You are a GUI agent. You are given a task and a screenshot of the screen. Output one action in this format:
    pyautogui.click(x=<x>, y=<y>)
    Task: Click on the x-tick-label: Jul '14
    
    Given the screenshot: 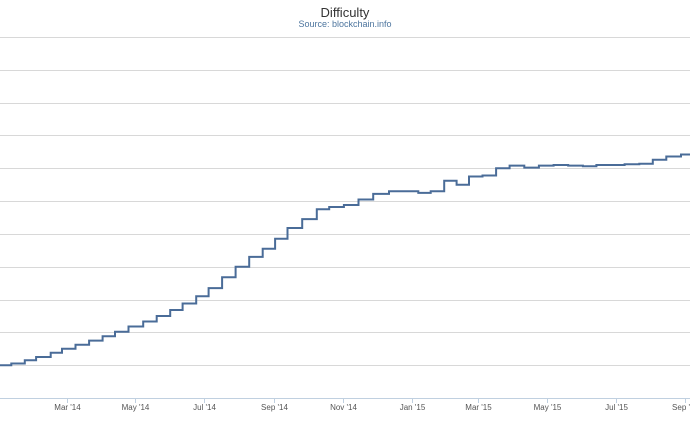 What is the action you would take?
    pyautogui.click(x=204, y=407)
    